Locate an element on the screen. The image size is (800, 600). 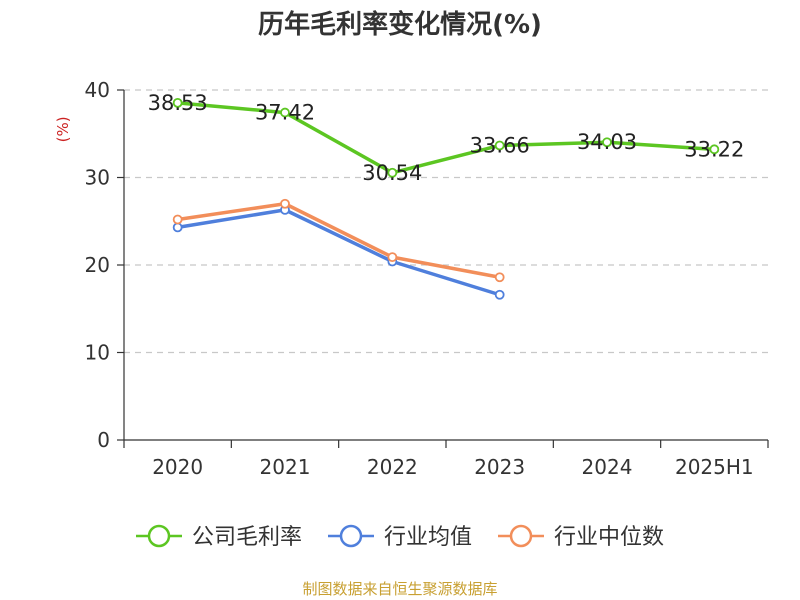
label-layer: 38.53 37.42 30.54 33.66 34.03 33.22 is located at coordinates (446, 138).